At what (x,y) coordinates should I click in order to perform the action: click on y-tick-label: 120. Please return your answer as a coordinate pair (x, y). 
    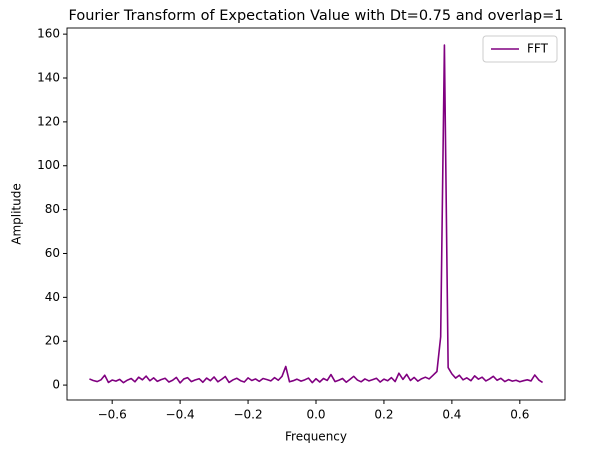
    Looking at the image, I should click on (48, 121).